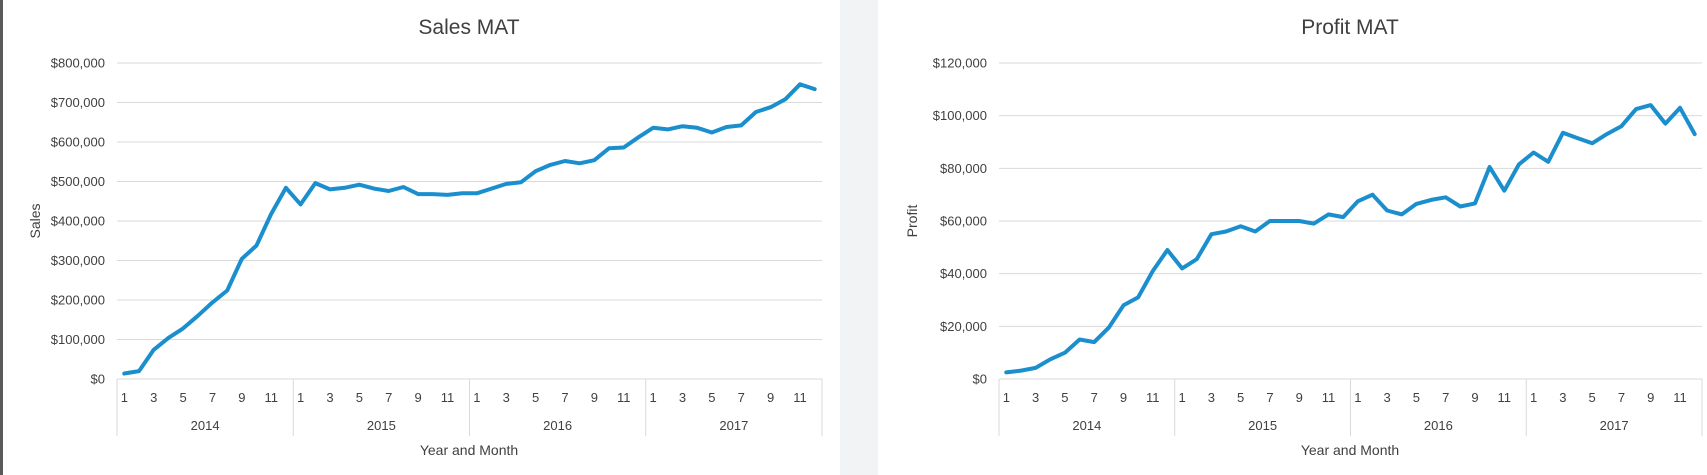 This screenshot has width=1707, height=475. Describe the element at coordinates (912, 221) in the screenshot. I see `y-axis-title: Profit` at that location.